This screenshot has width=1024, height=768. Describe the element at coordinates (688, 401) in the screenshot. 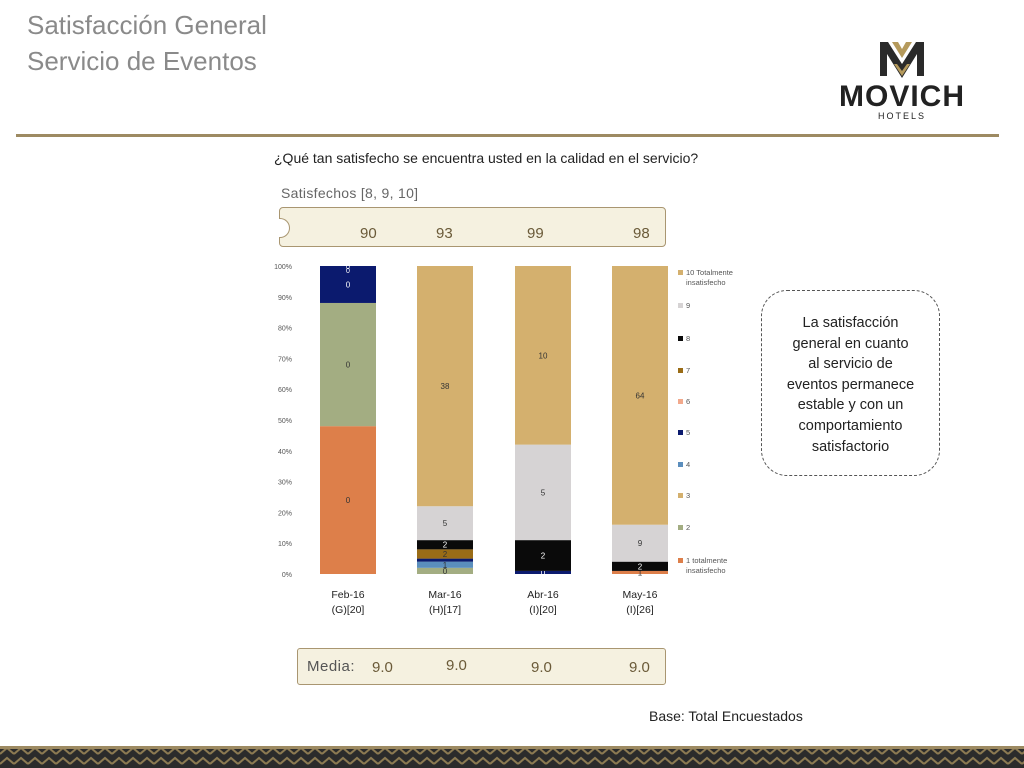

I see `legend-label: 6` at that location.